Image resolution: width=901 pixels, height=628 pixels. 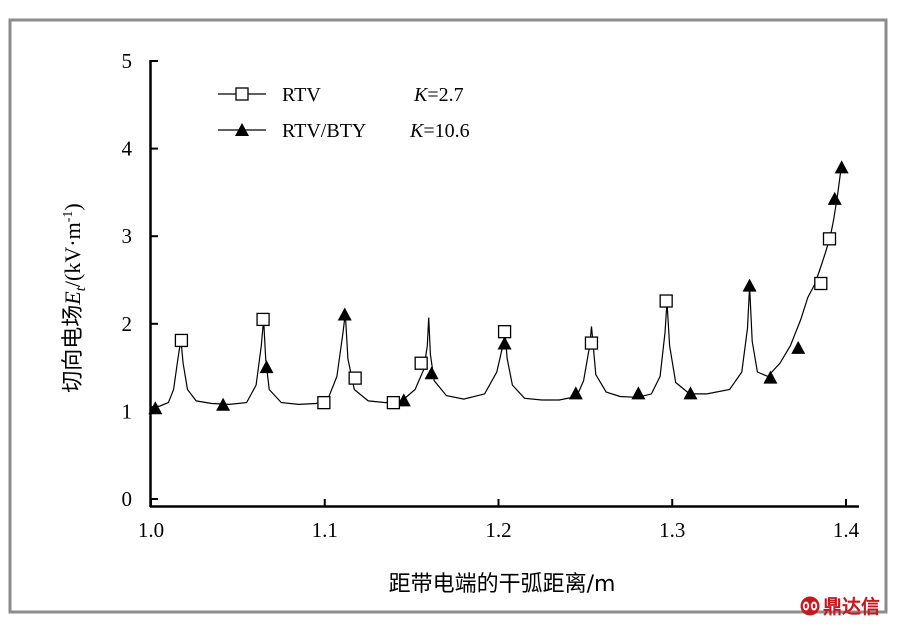 I want to click on x-tick-label: 1.1, so click(x=325, y=530).